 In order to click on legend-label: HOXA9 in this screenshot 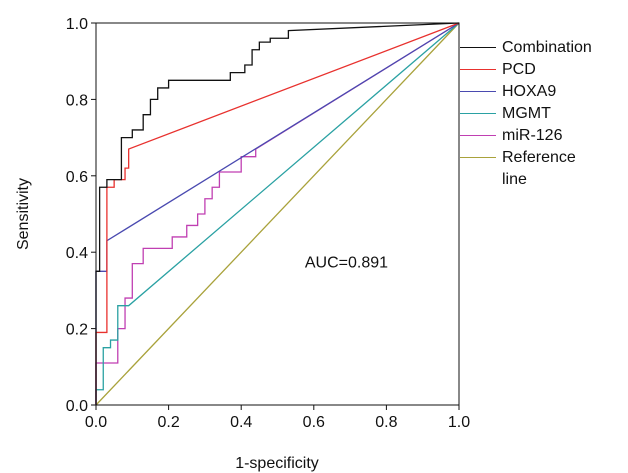, I will do `click(529, 91)`.